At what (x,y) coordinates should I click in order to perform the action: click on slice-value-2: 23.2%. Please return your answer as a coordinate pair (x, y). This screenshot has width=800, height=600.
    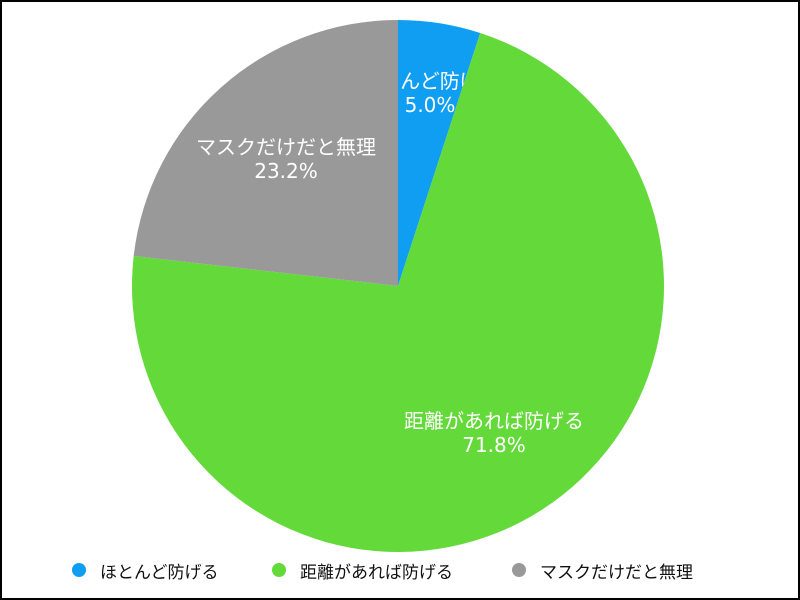
    Looking at the image, I should click on (286, 171).